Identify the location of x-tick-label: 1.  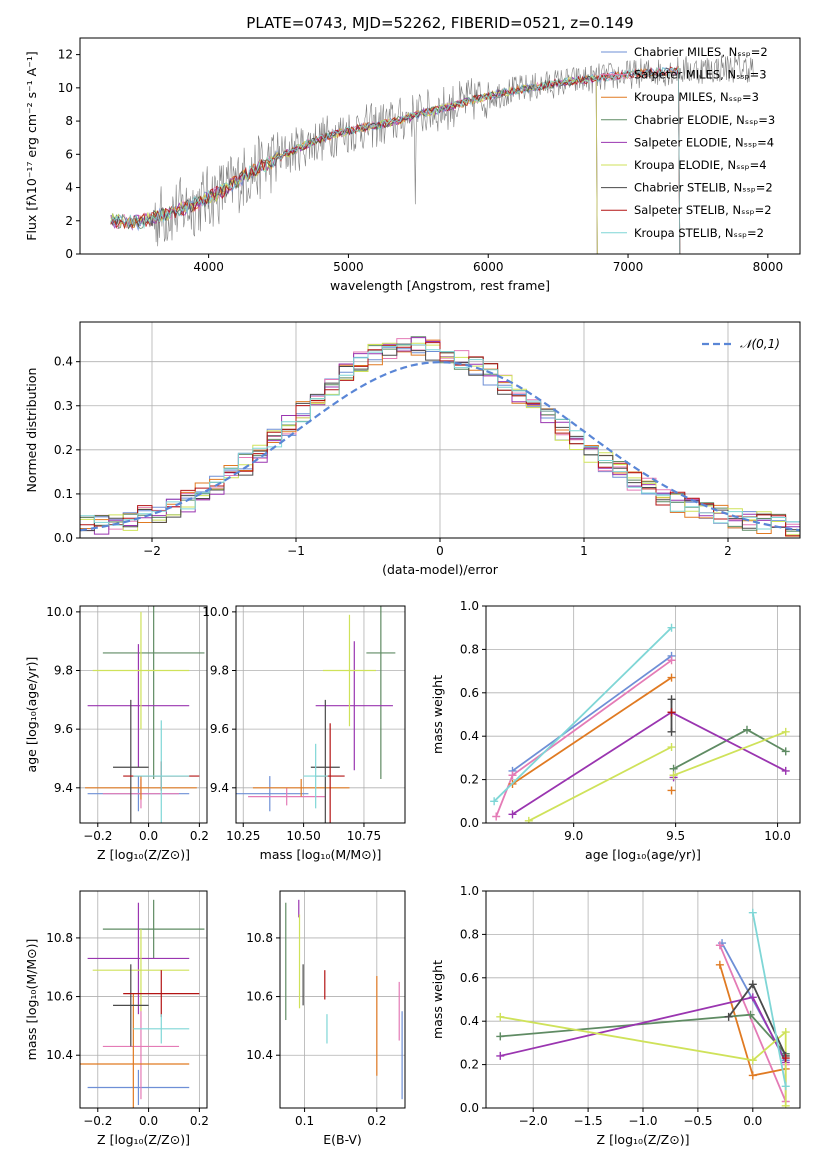
(584, 551).